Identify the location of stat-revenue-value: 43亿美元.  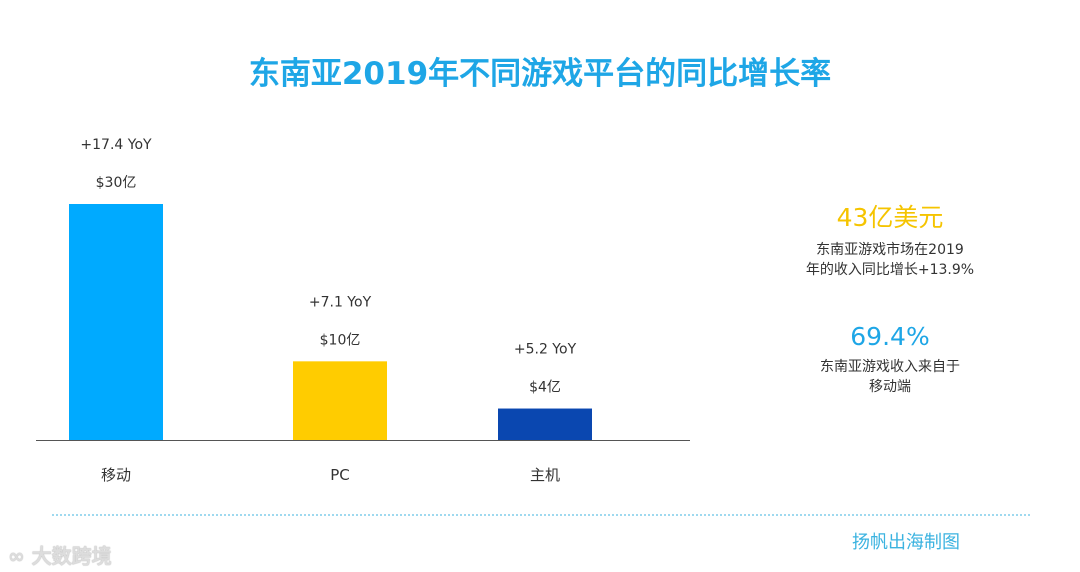
(890, 217).